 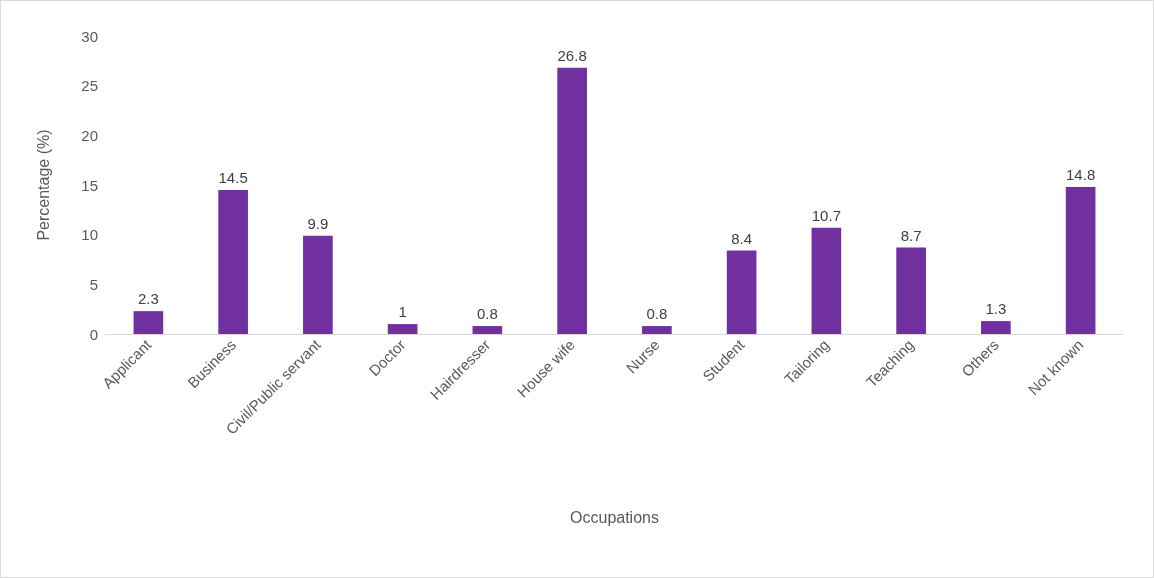 What do you see at coordinates (402, 312) in the screenshot?
I see `data-label: 1` at bounding box center [402, 312].